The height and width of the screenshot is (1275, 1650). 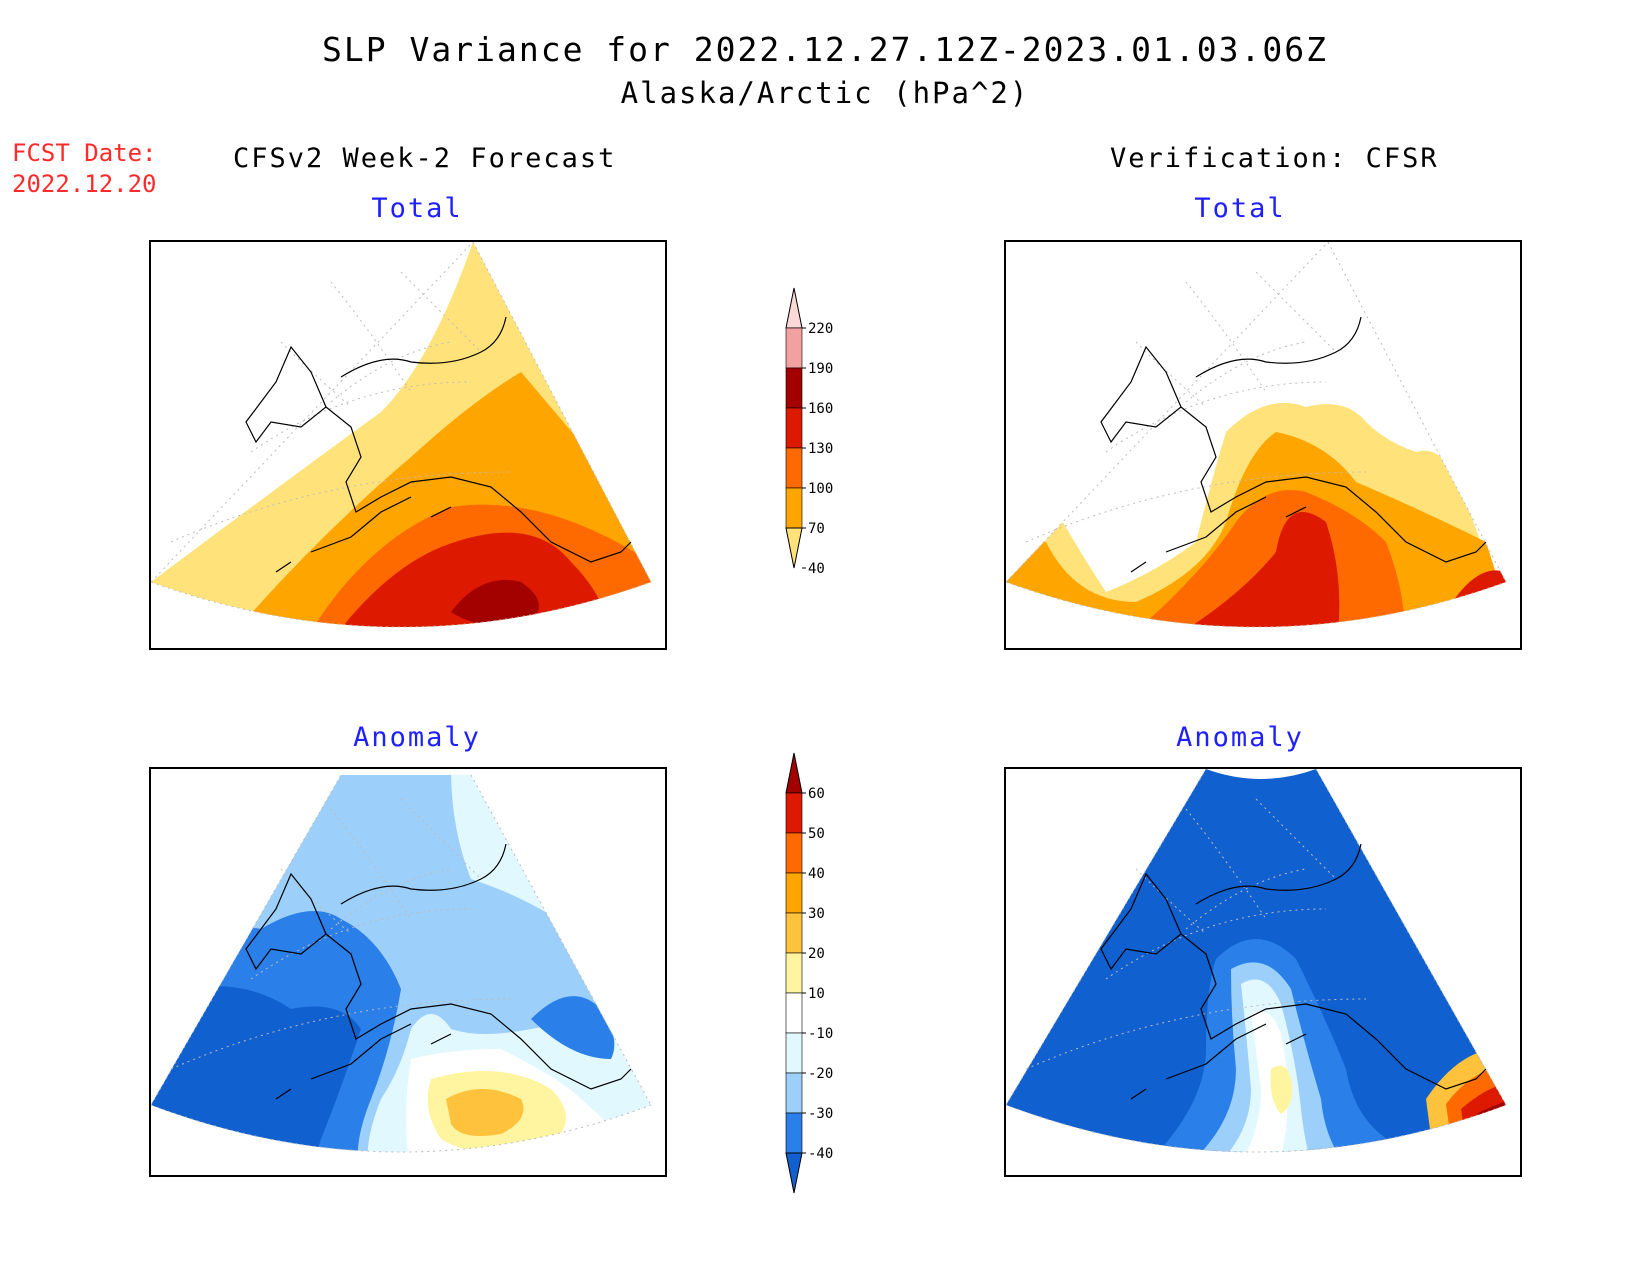 I want to click on colorbar-anomaly-tick-label: 50, so click(x=816, y=834).